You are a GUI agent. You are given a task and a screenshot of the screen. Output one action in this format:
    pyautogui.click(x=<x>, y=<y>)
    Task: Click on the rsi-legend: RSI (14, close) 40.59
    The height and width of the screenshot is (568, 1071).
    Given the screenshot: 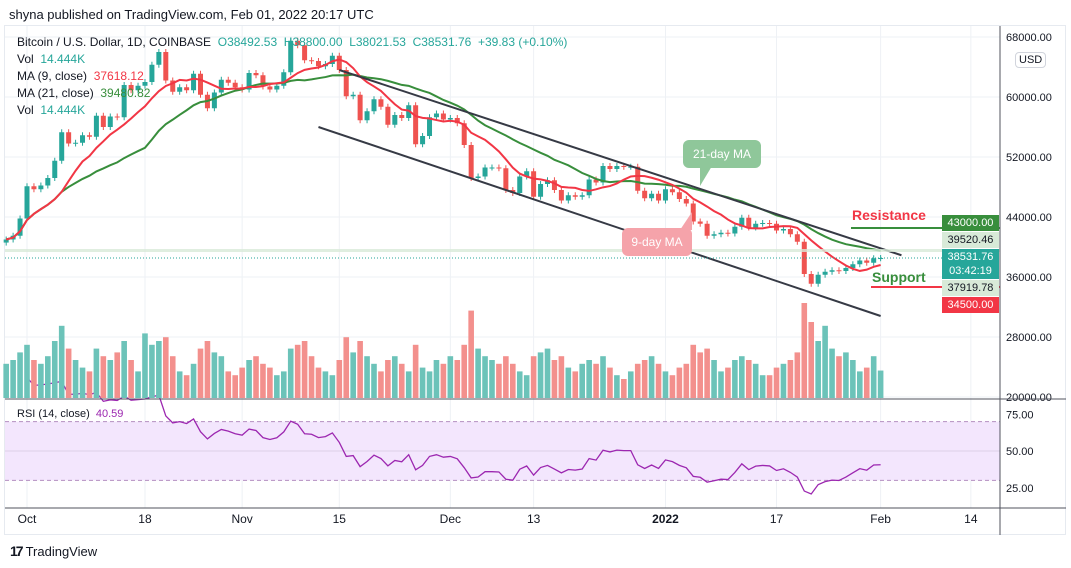 What is the action you would take?
    pyautogui.click(x=70, y=414)
    